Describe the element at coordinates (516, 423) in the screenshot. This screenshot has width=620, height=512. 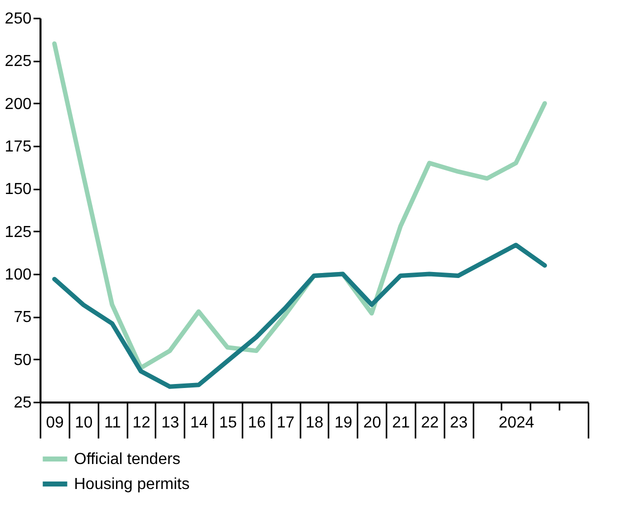
I see `x-tick-label: 2024` at that location.